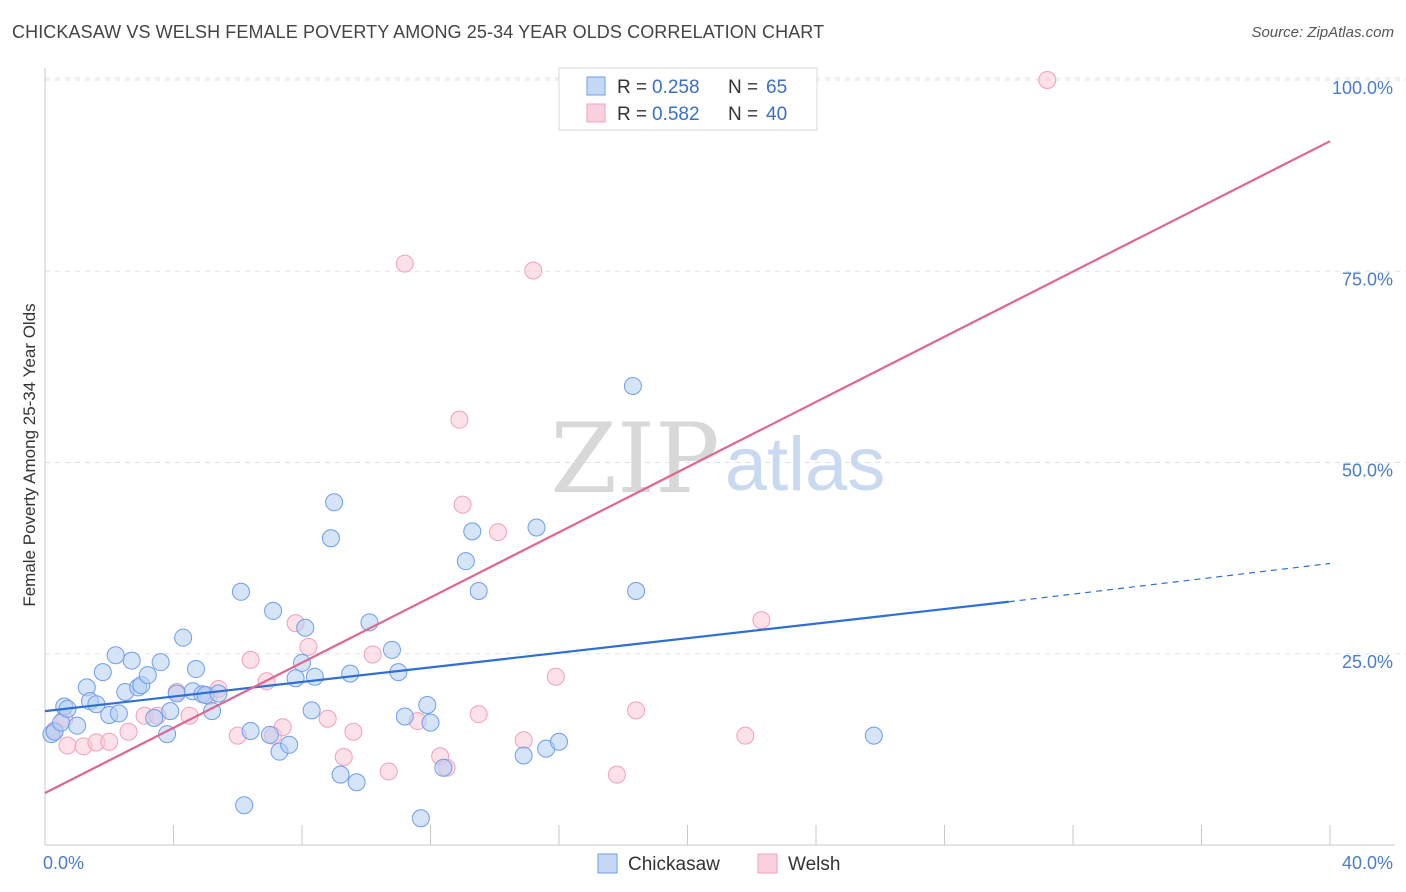 The height and width of the screenshot is (892, 1406). Describe the element at coordinates (767, 863) in the screenshot. I see `bottom-legend-swatch-welsh` at that location.